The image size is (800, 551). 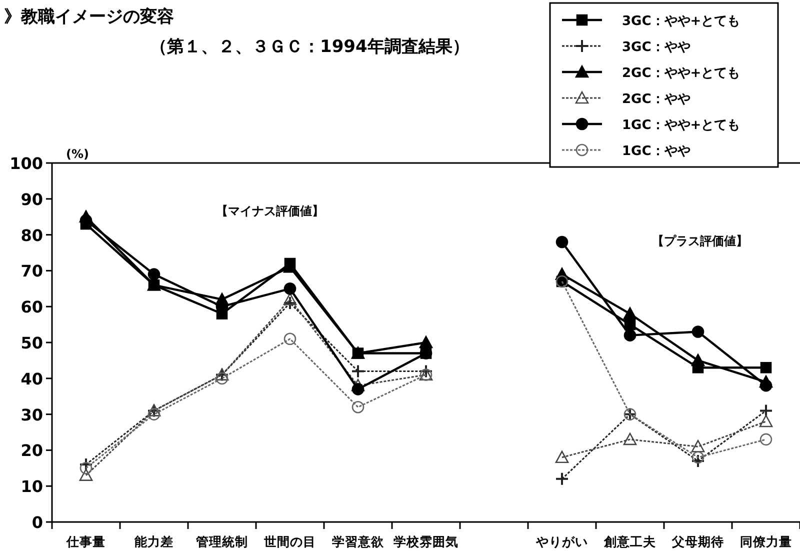 I want to click on y-tick-label: 90, so click(x=31, y=199).